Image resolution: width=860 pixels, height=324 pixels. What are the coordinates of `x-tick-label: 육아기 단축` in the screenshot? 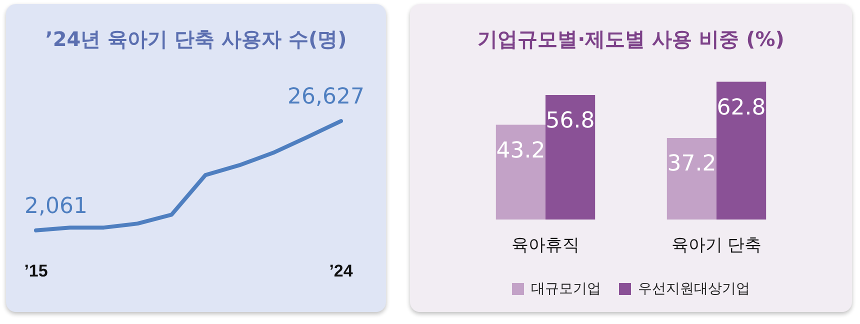 It's located at (717, 244).